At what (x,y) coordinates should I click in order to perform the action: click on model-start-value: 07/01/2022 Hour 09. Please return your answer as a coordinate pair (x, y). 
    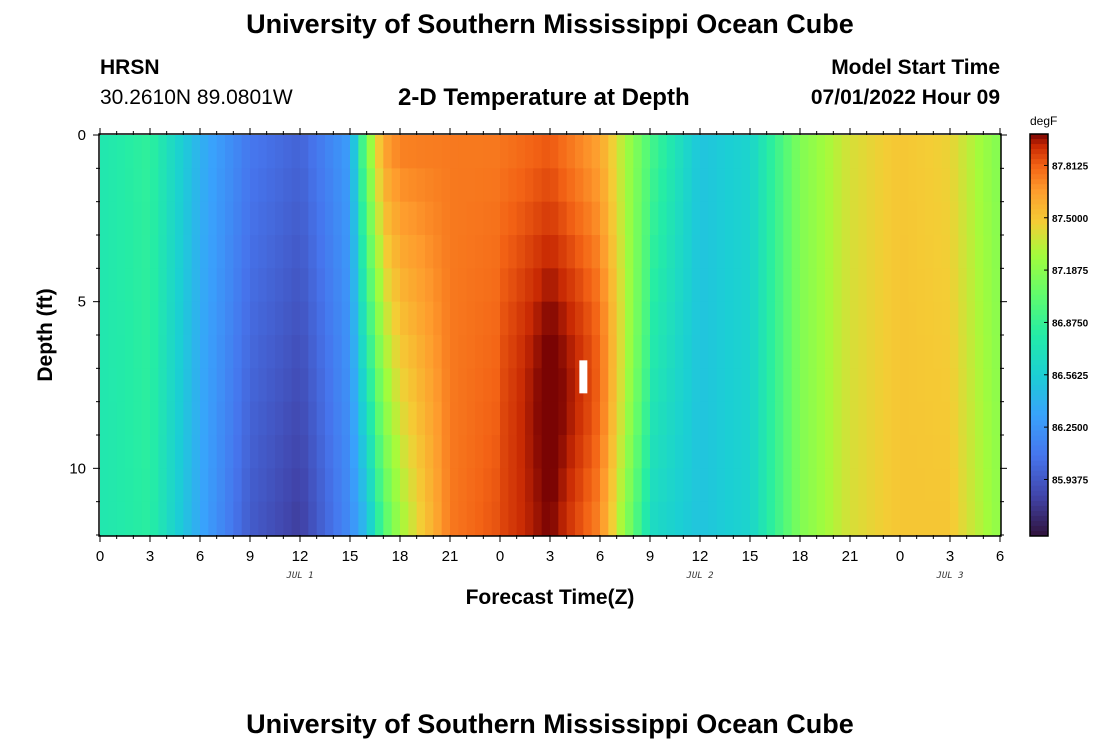
    Looking at the image, I should click on (905, 97).